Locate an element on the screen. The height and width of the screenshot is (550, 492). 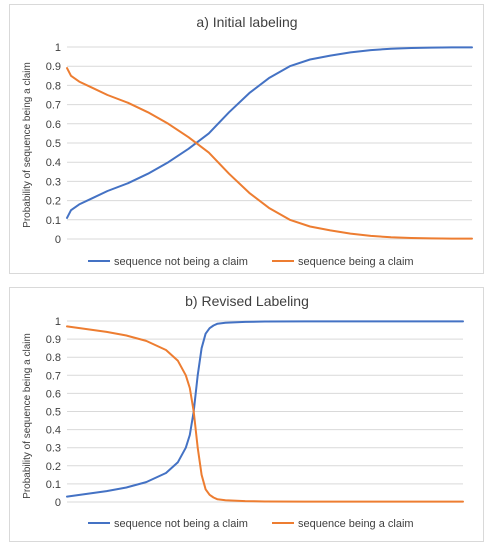
chart-a-ytick-label: 0 is located at coordinates (58, 240).